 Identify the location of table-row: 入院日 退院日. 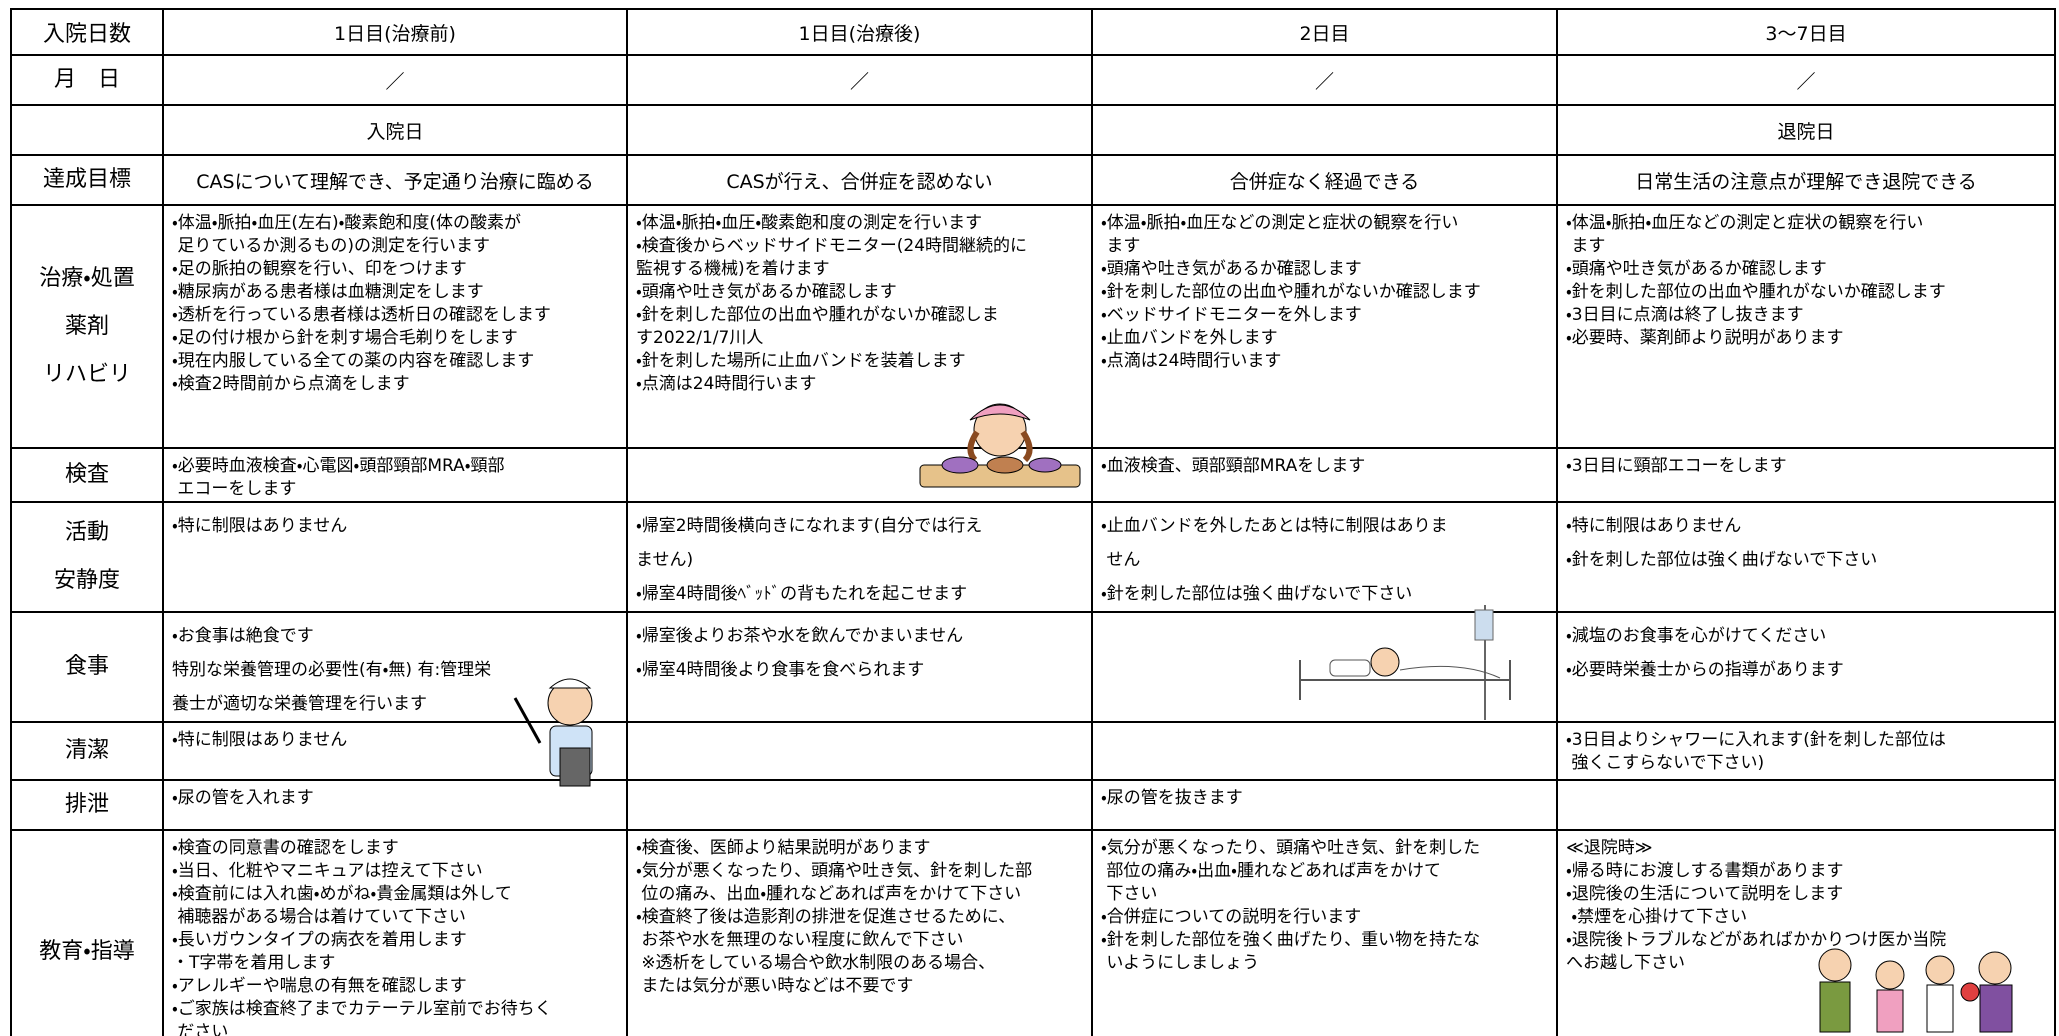
(1033, 130).